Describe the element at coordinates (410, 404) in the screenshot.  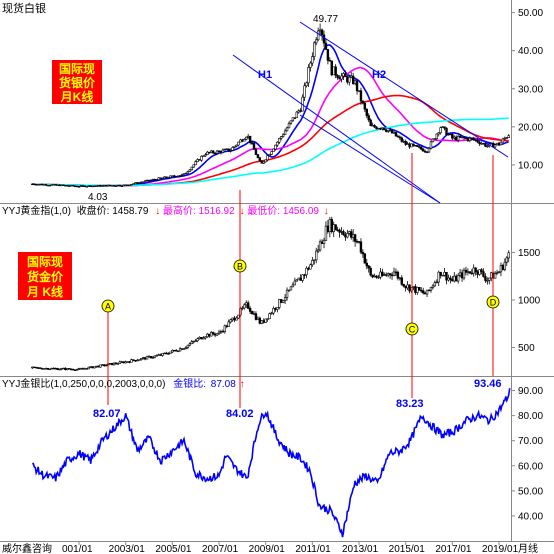
I see `ratio-peak-label-3: 83.23` at that location.